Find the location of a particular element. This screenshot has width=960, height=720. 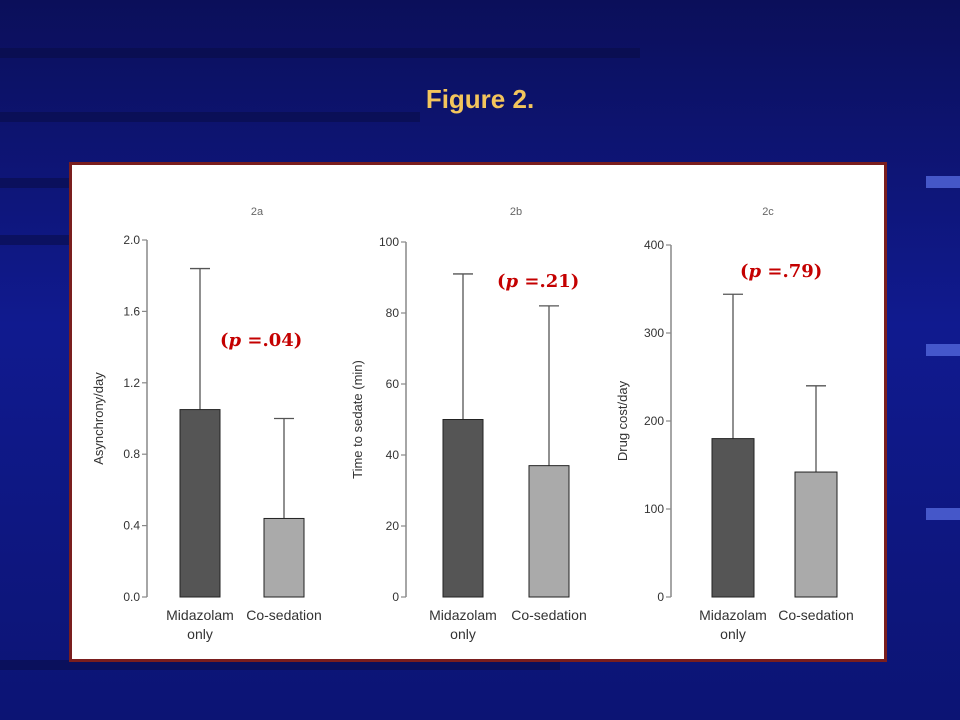

panel-label: 2b is located at coordinates (516, 212).